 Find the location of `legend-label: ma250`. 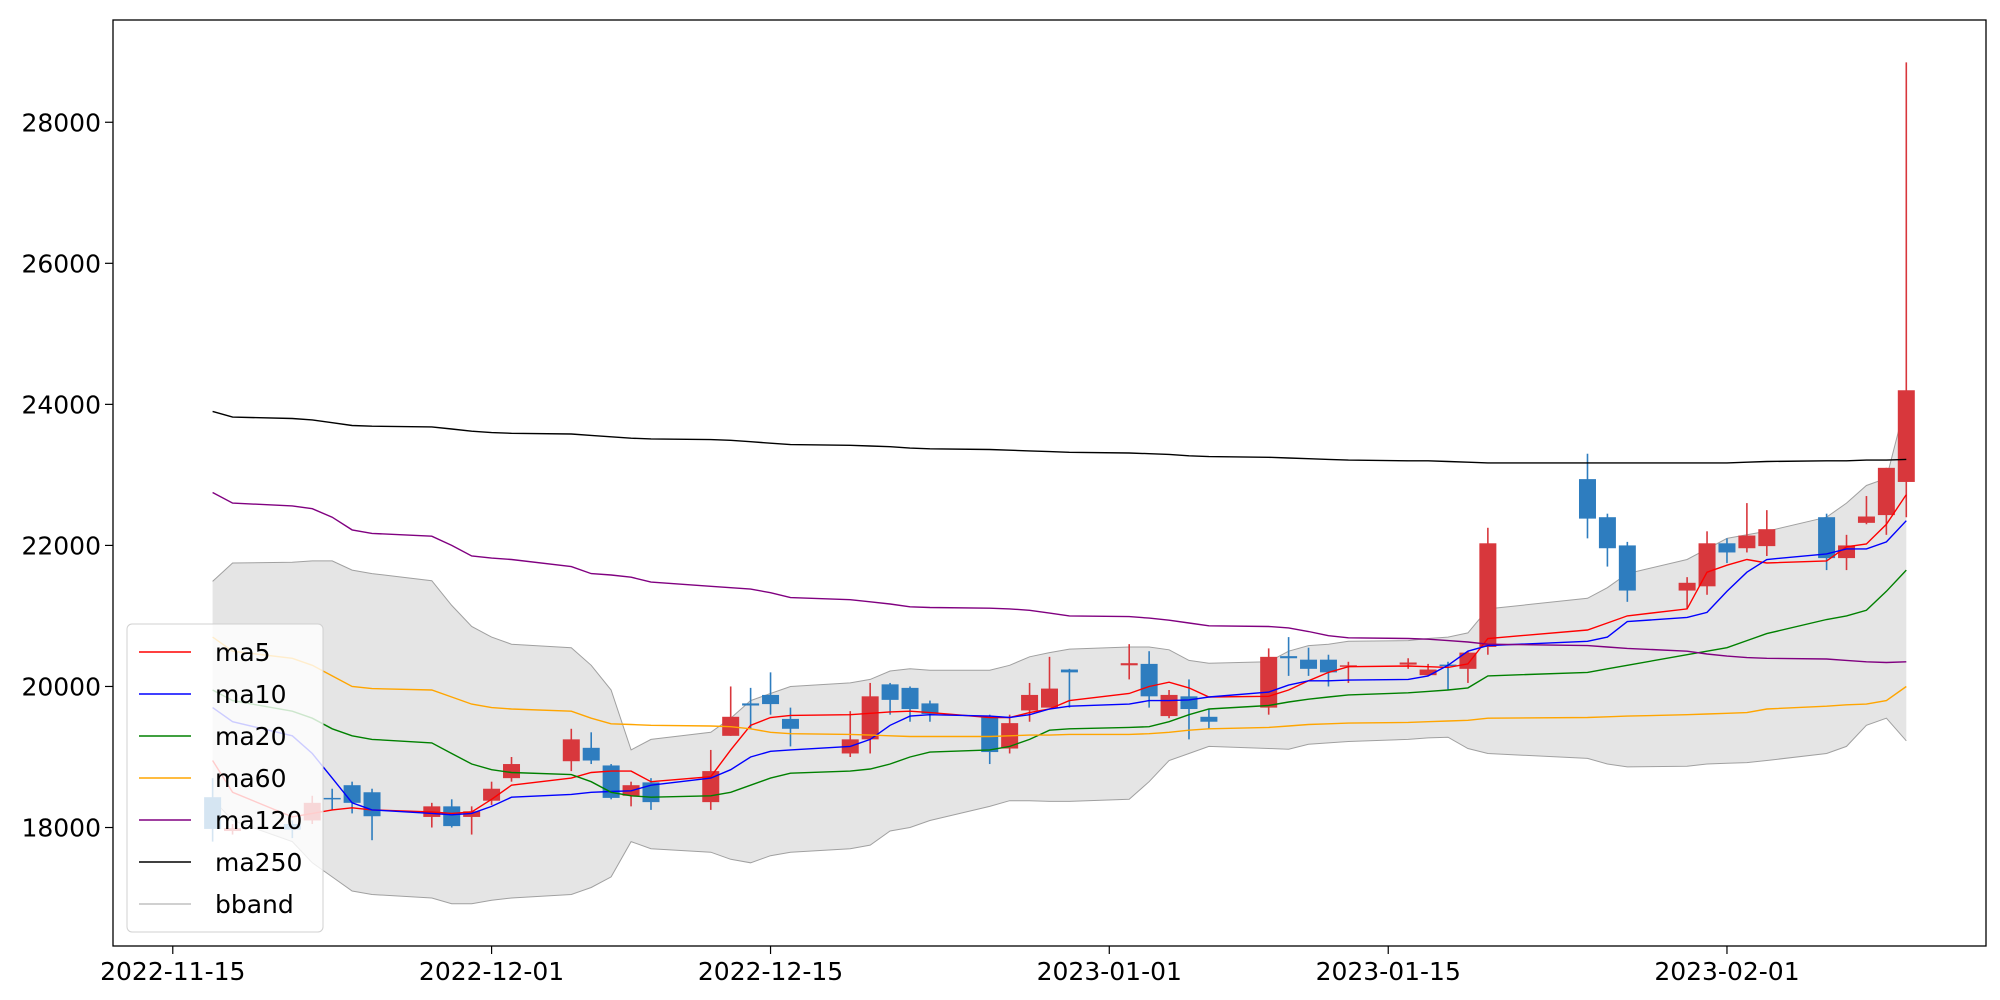

legend-label: ma250 is located at coordinates (258, 862).